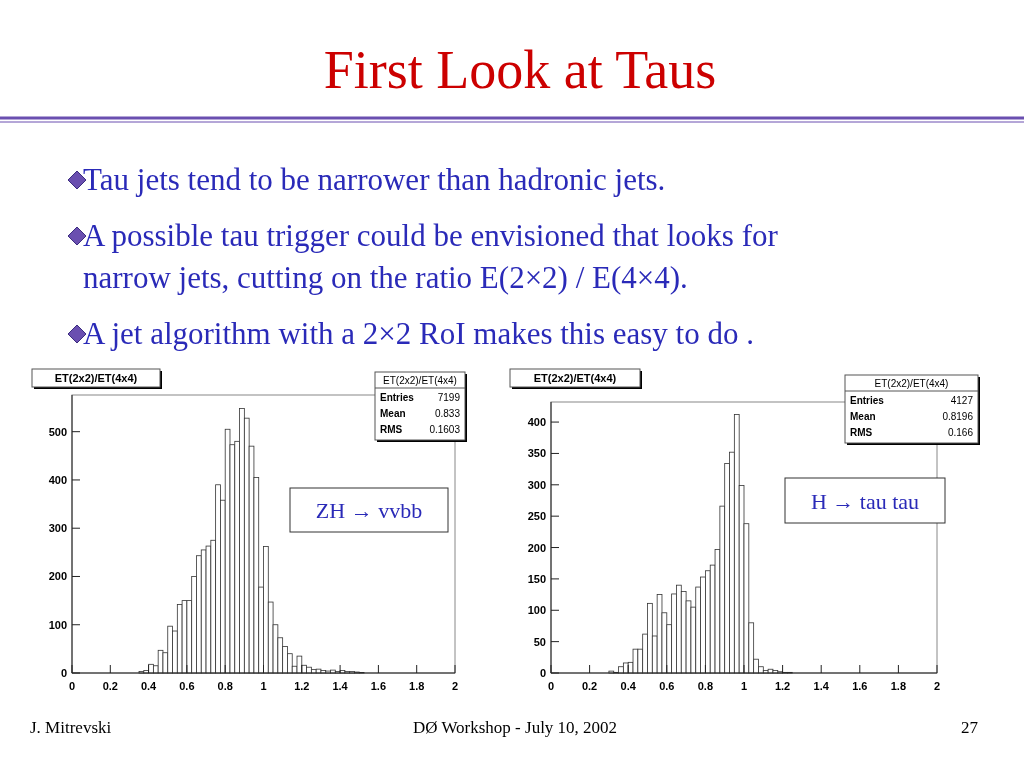 The height and width of the screenshot is (768, 1024). I want to click on y-tick-label: 250, so click(536, 516).